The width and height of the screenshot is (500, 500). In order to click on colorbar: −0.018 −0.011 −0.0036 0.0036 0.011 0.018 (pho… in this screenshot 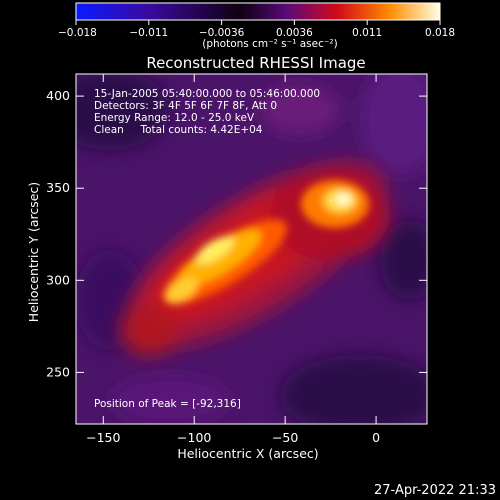, I will do `click(256, 26)`.